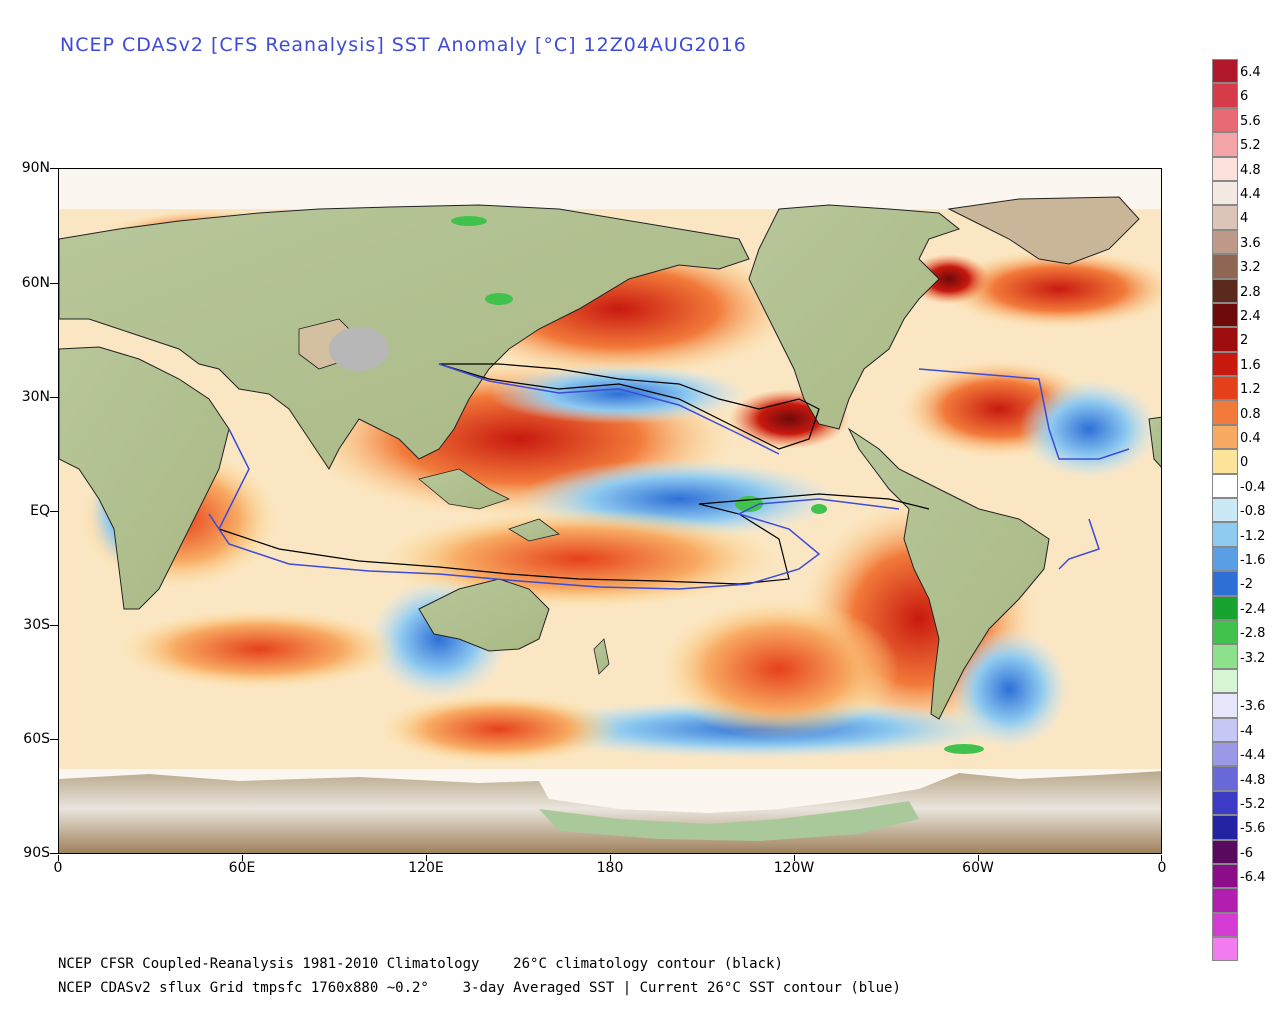 Image resolution: width=1280 pixels, height=1024 pixels. What do you see at coordinates (1244, 97) in the screenshot?
I see `colorbar-label: 6` at bounding box center [1244, 97].